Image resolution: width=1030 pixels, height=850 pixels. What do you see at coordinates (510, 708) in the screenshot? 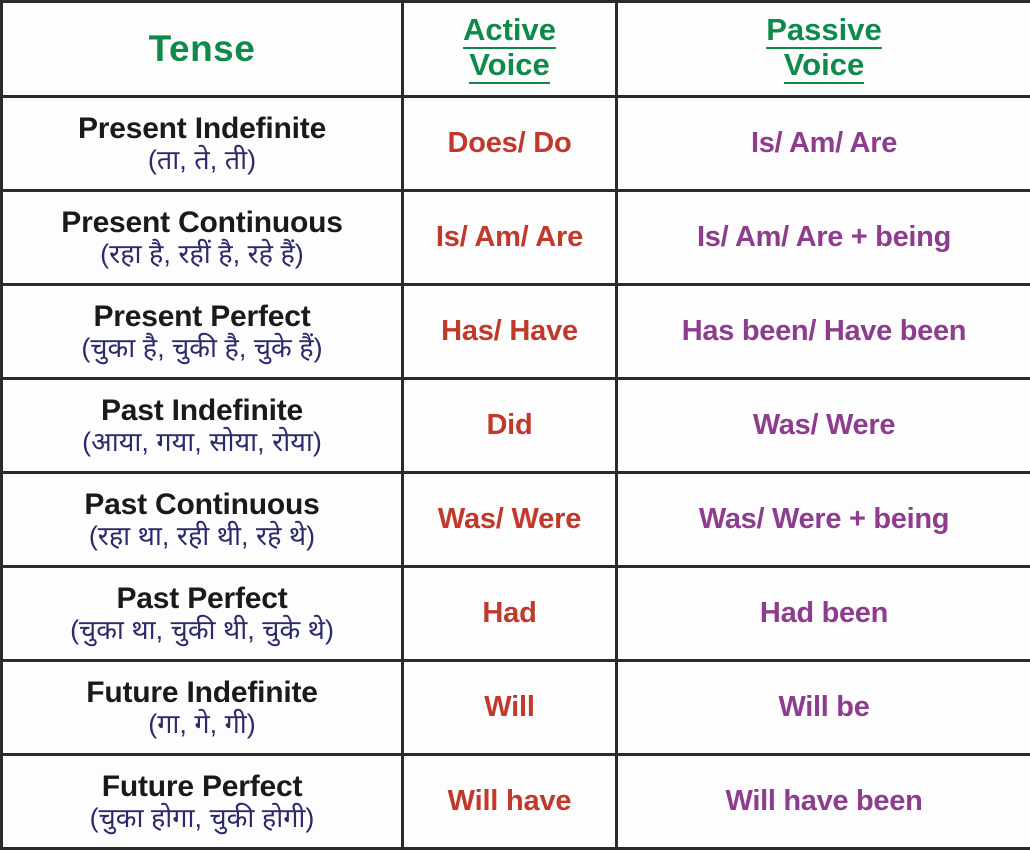
I see `cell-active-voice: Will` at bounding box center [510, 708].